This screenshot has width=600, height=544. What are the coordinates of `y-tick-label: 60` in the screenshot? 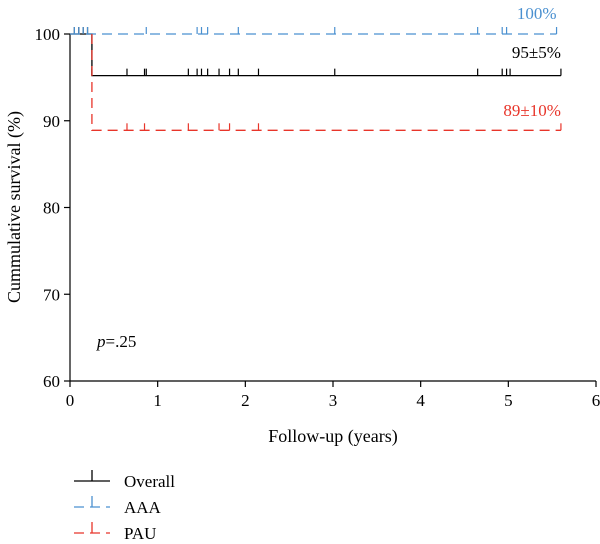 It's located at (51, 381).